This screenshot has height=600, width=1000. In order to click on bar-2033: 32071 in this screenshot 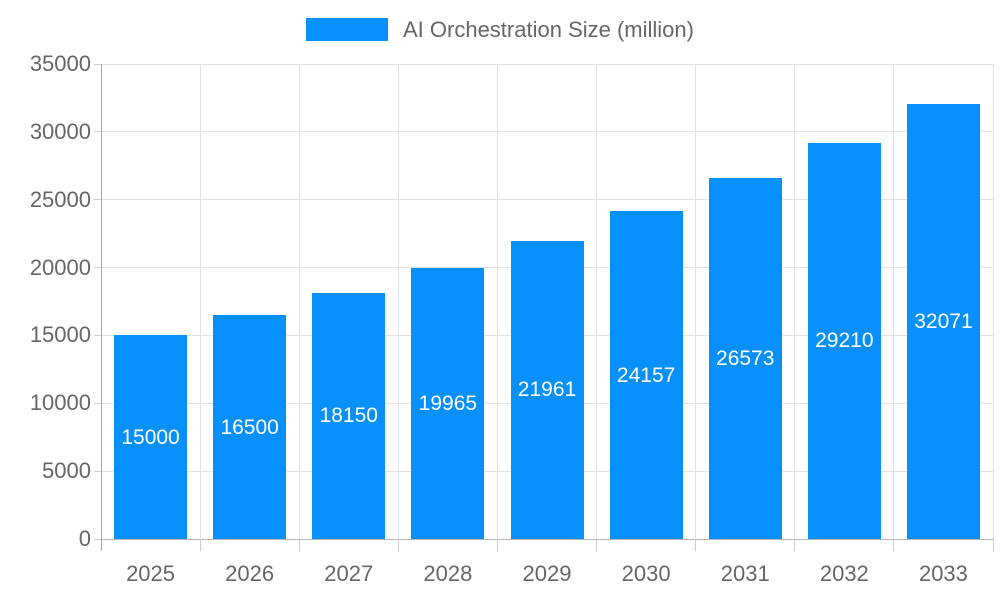, I will do `click(943, 321)`.